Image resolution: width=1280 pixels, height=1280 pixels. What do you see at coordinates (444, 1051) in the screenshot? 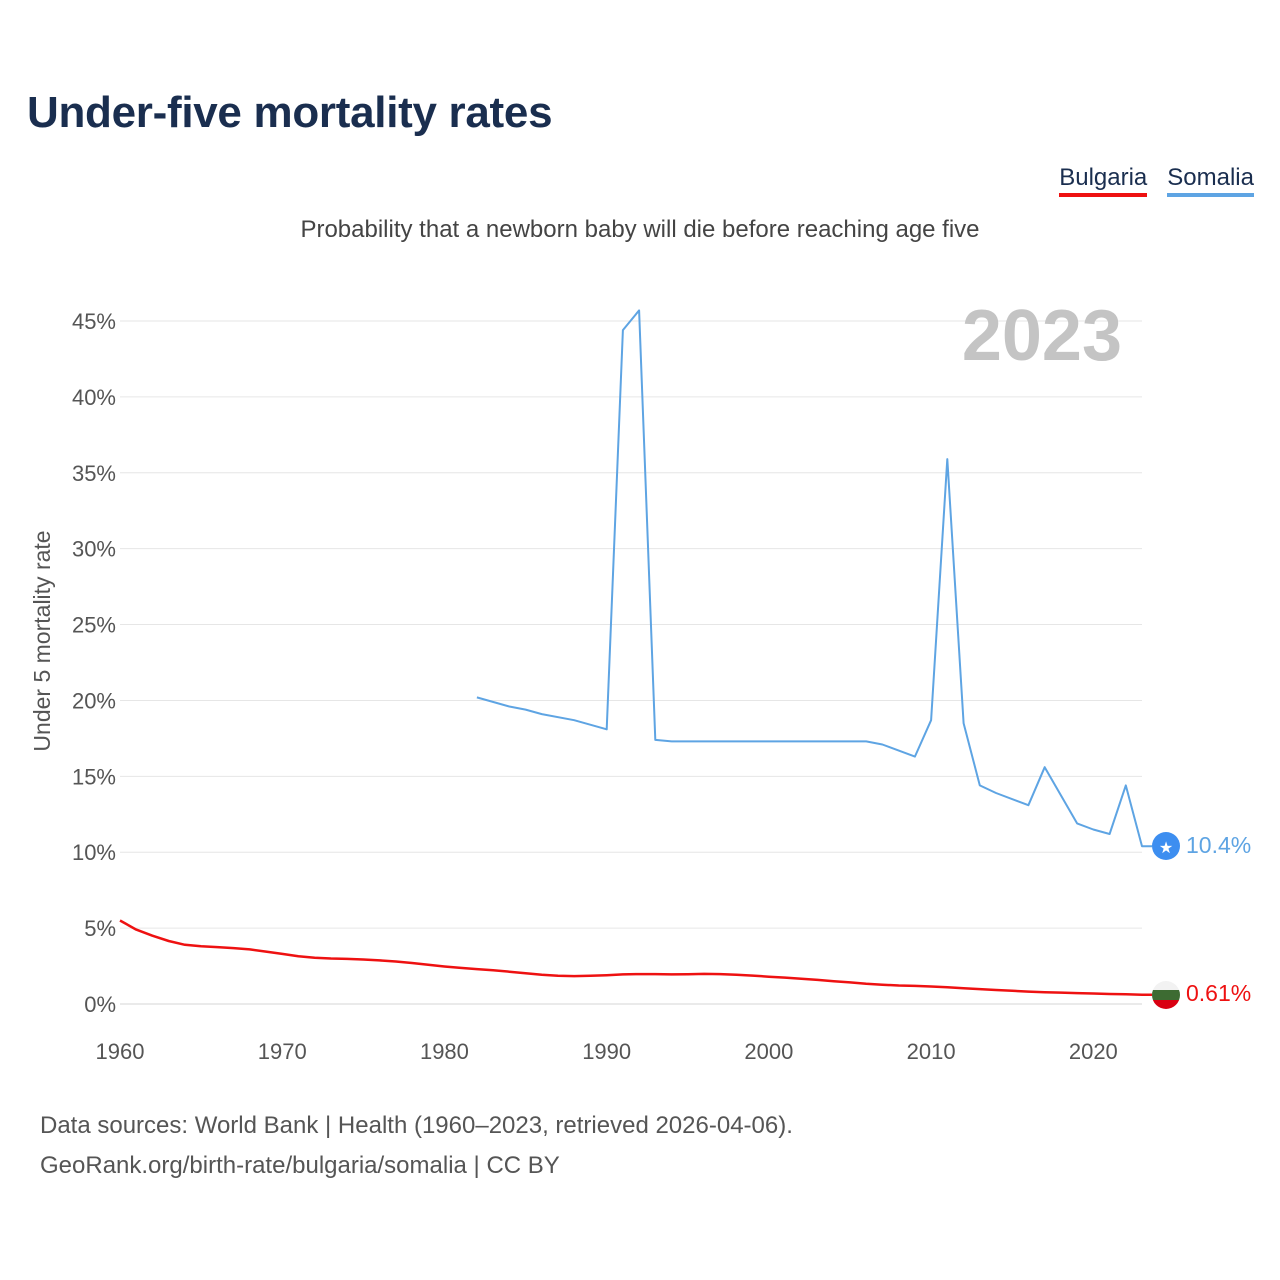
I see `x-tick-label: 1980` at bounding box center [444, 1051].